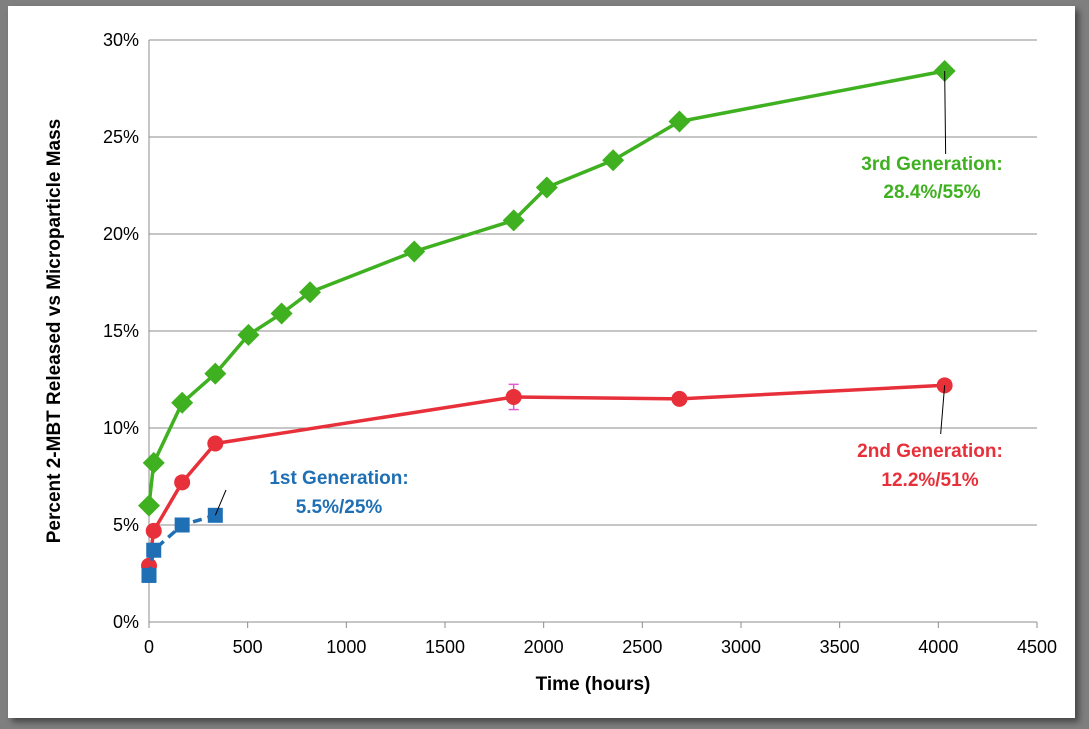 The image size is (1089, 729). Describe the element at coordinates (931, 192) in the screenshot. I see `annotation-third-line2: 28.4%/55%` at that location.